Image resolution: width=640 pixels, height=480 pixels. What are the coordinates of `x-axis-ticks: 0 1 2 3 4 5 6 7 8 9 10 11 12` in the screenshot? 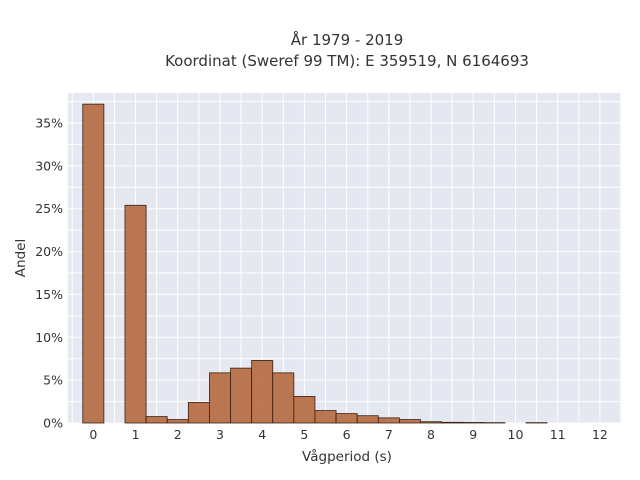 It's located at (348, 434).